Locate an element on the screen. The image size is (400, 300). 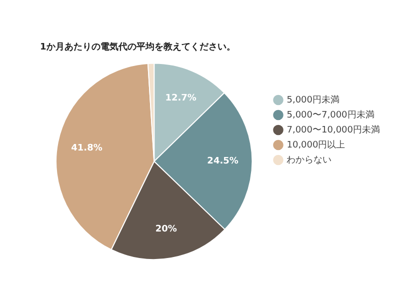
legend-label: 10,000円以上 is located at coordinates (316, 144).